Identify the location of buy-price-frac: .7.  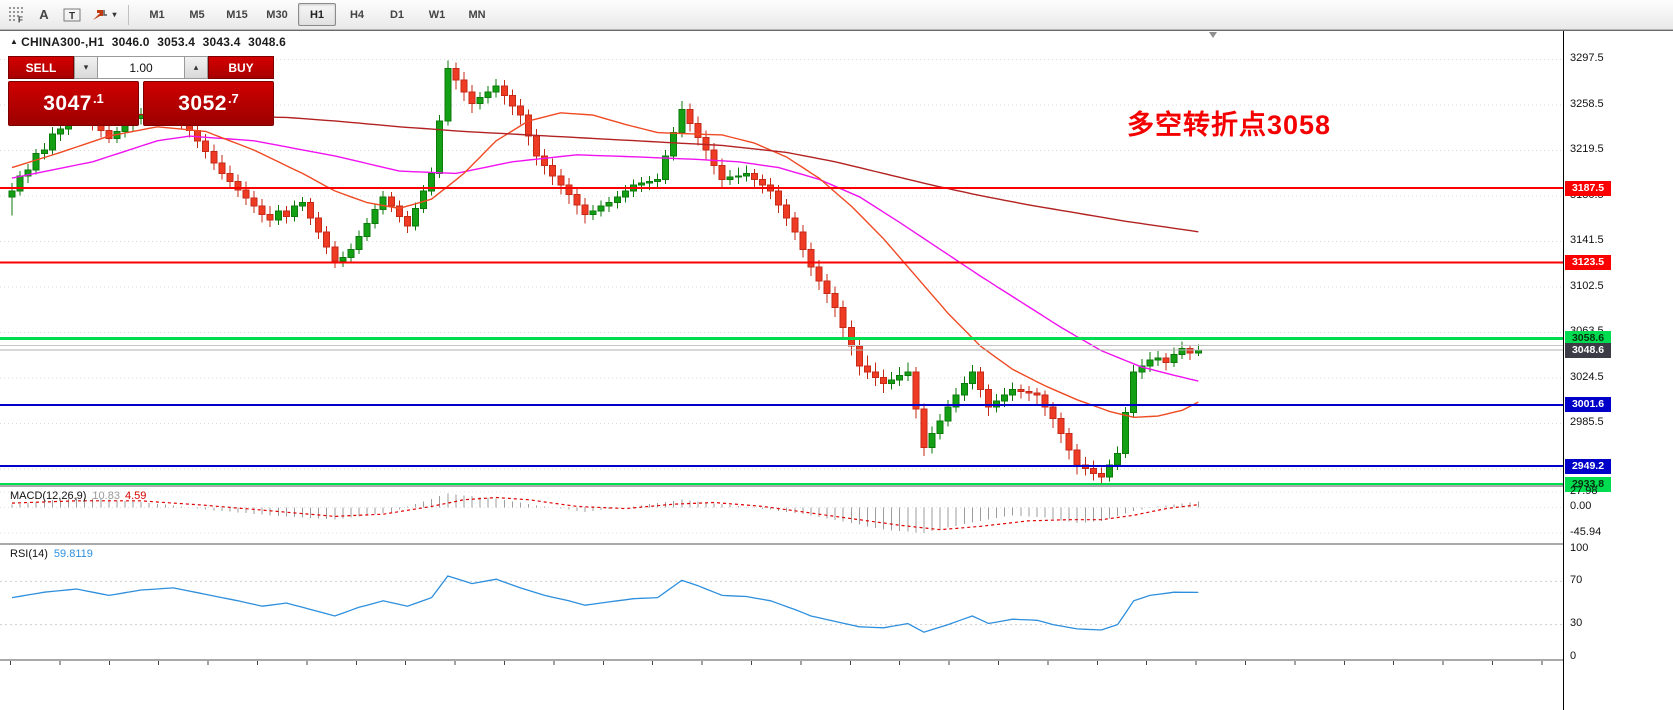
(233, 98).